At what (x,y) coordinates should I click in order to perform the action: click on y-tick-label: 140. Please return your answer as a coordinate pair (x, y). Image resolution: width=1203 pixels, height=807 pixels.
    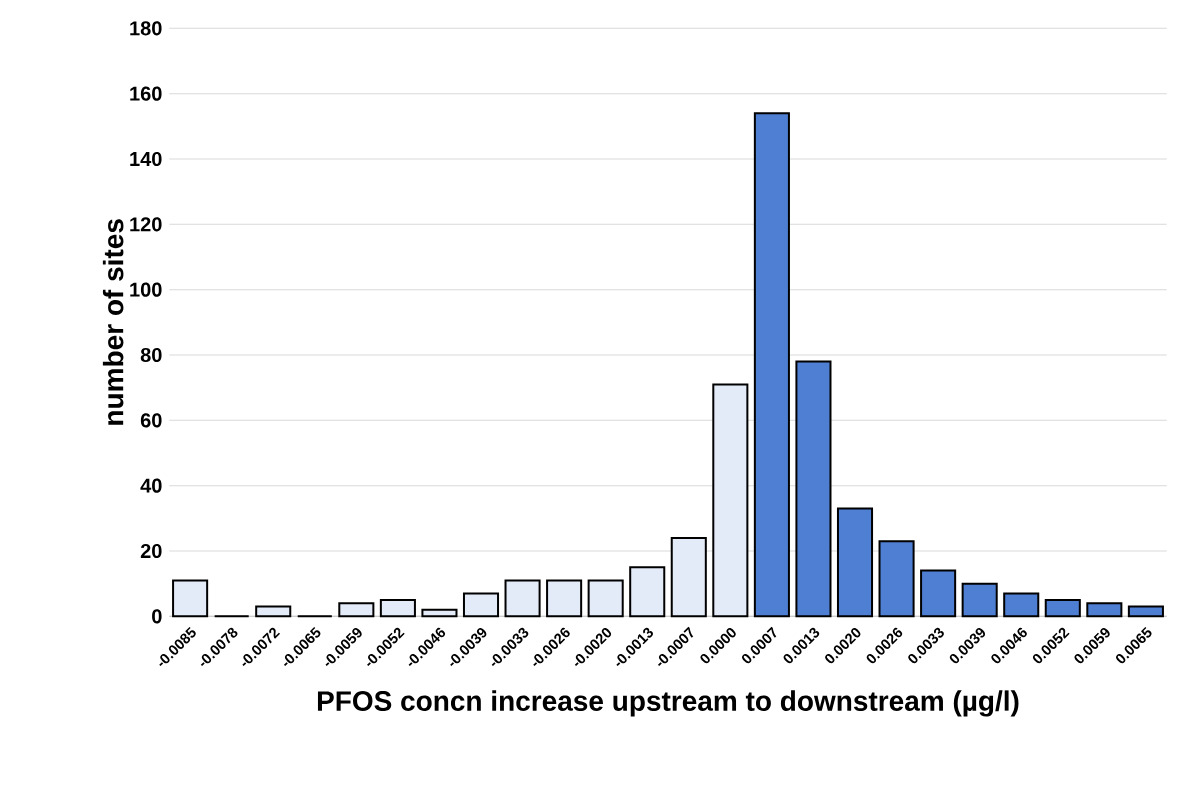
    Looking at the image, I should click on (146, 159).